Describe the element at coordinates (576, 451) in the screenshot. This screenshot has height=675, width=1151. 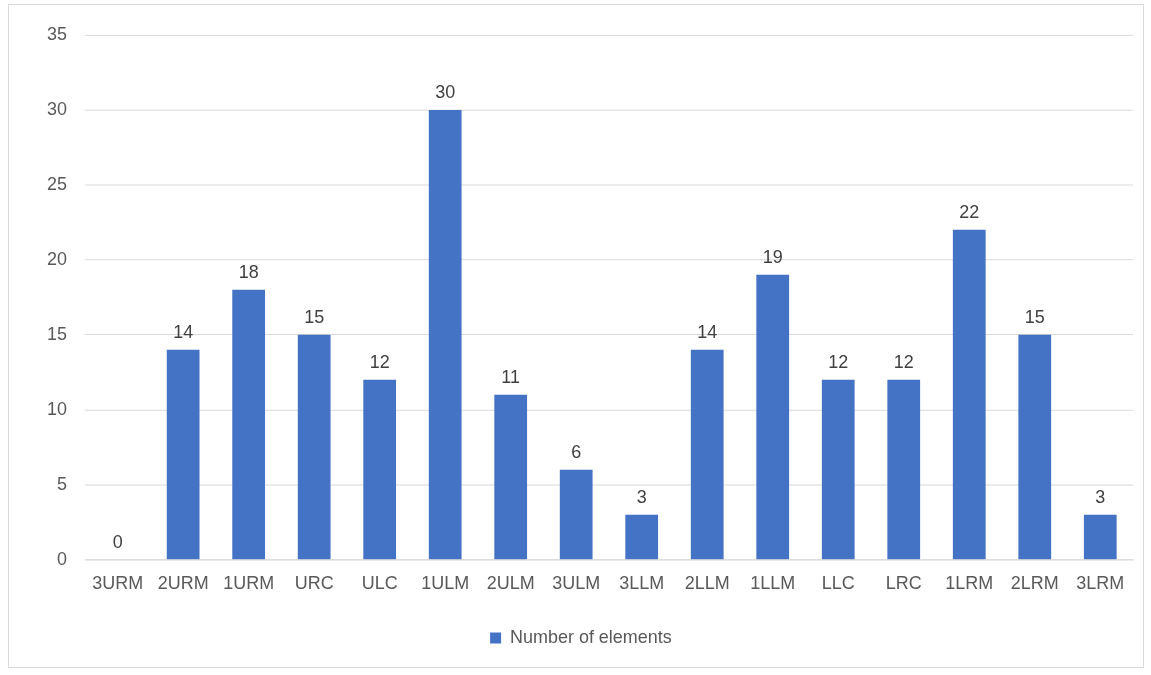
I see `data-label: 6` at that location.